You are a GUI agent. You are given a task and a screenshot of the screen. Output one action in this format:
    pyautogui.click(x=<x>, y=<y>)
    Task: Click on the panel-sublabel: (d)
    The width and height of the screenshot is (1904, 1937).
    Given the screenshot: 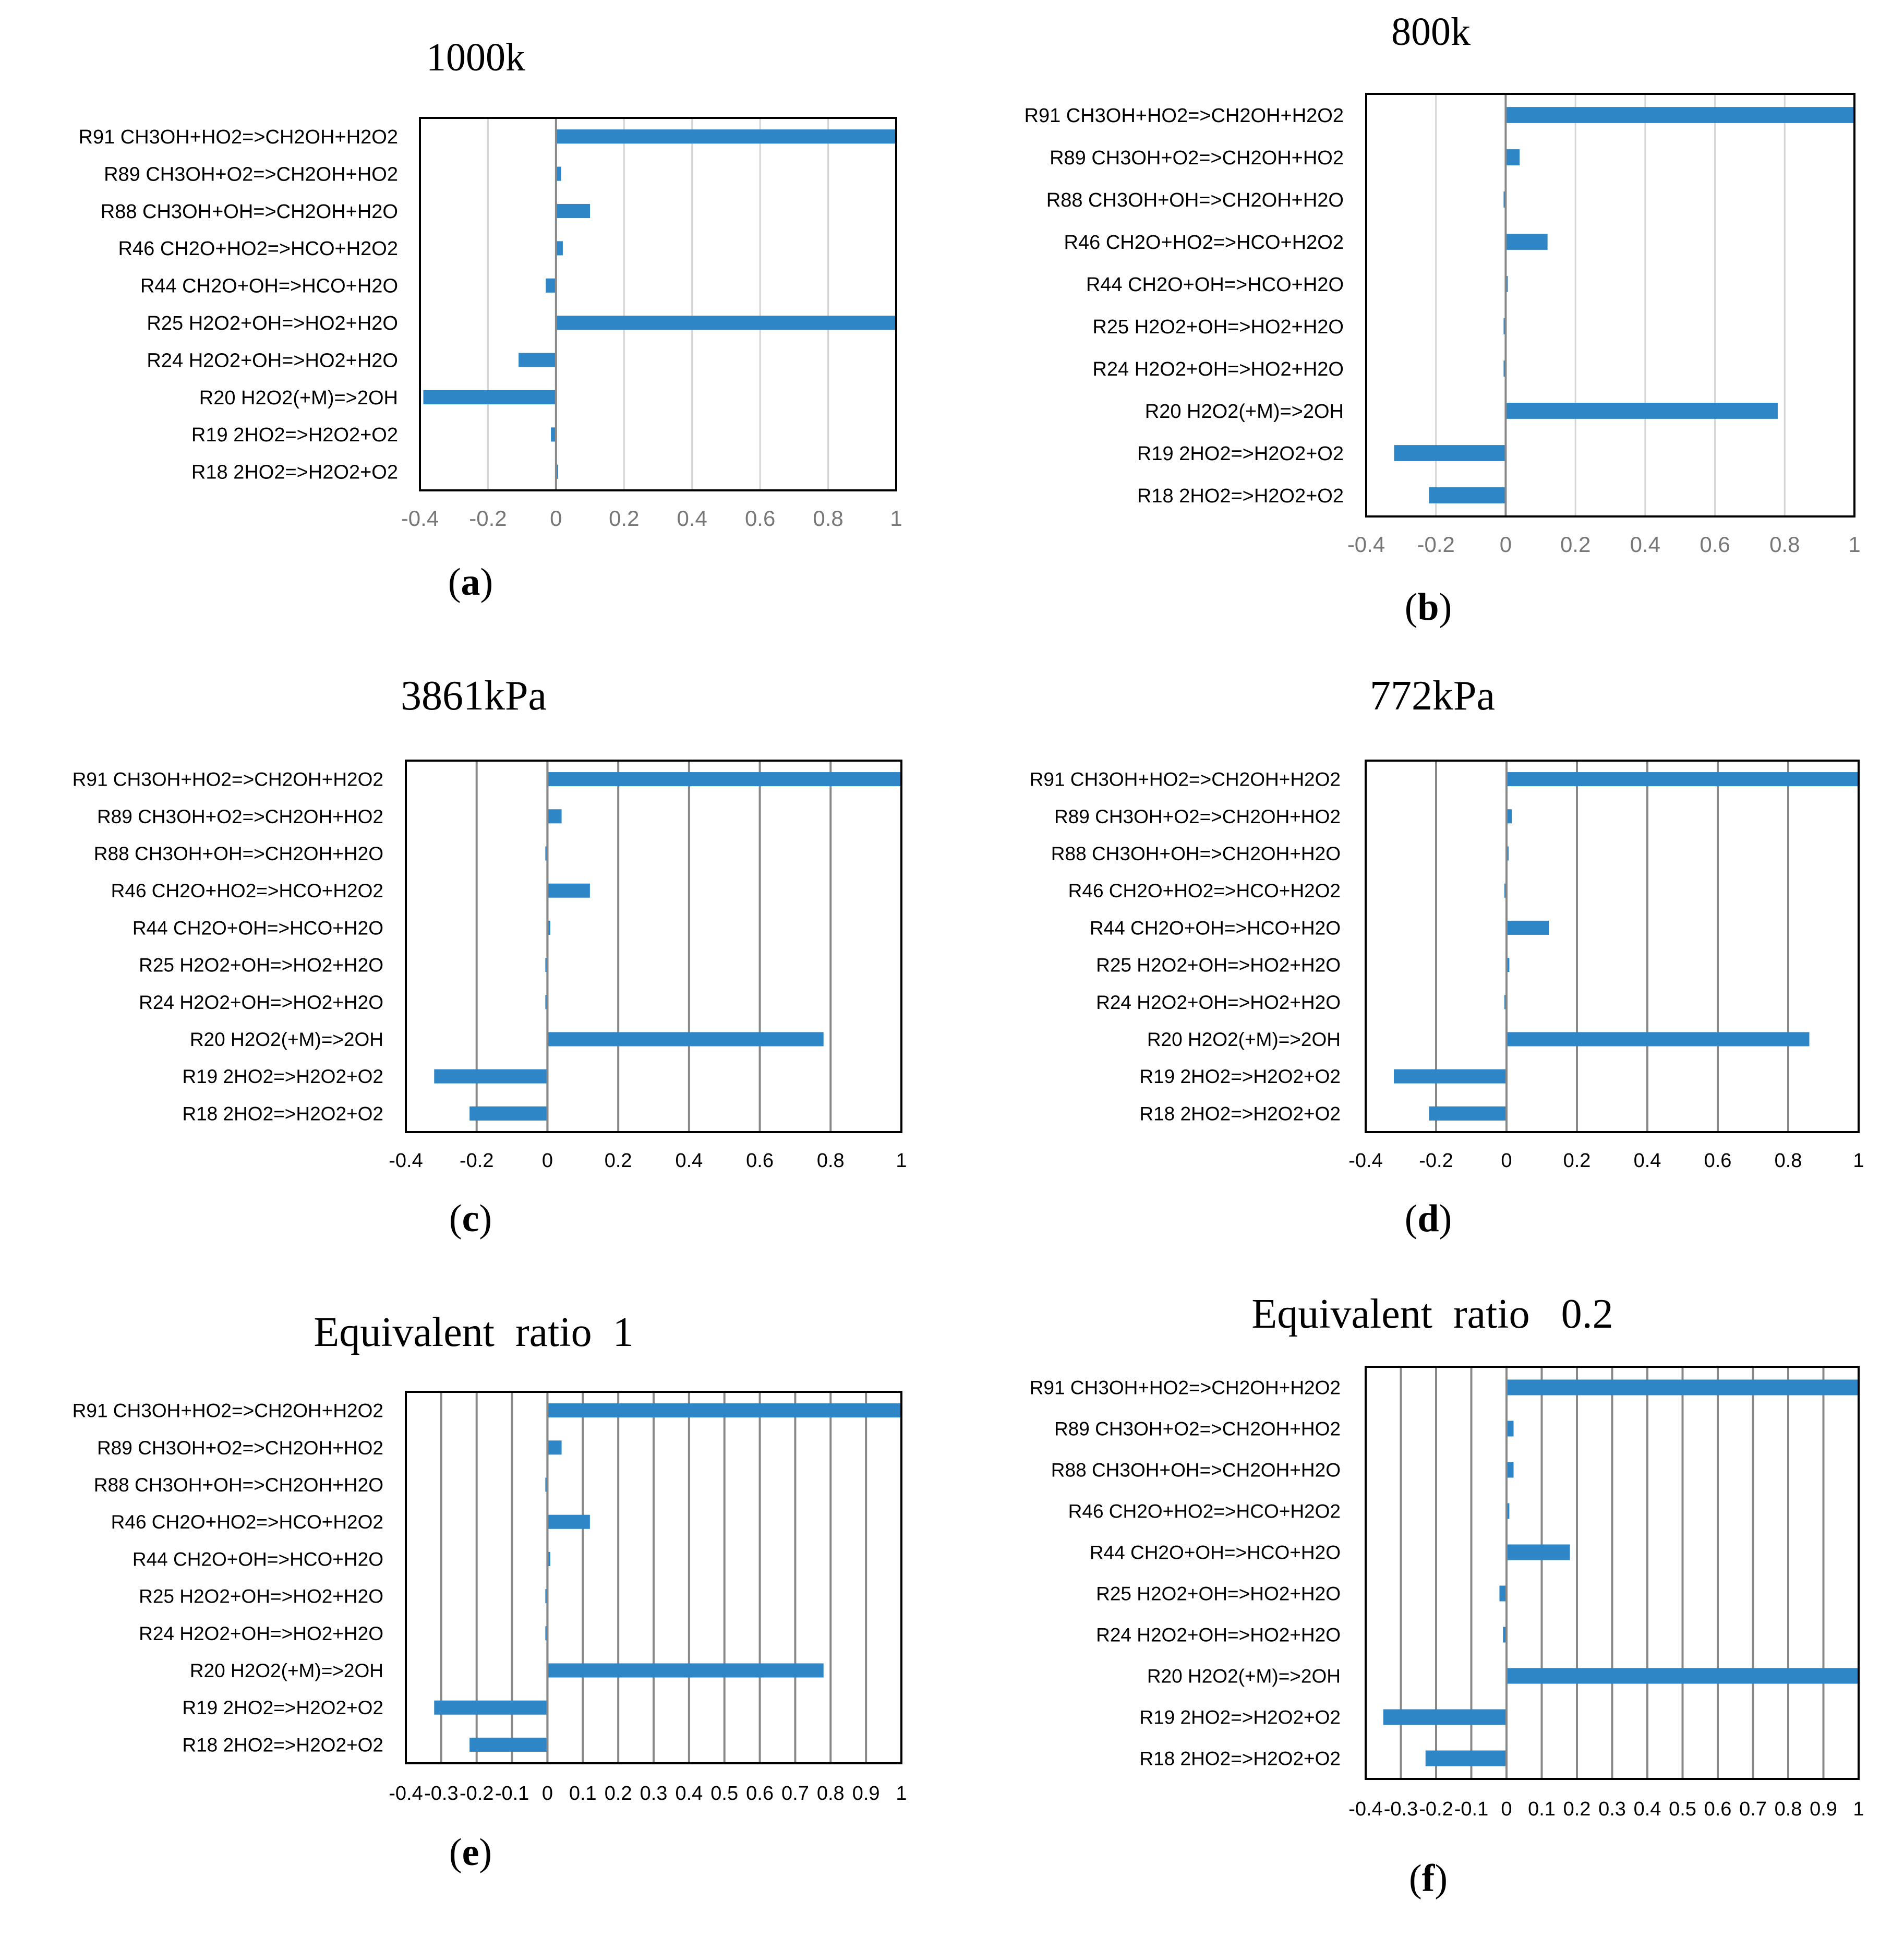 What is the action you would take?
    pyautogui.click(x=1428, y=1218)
    